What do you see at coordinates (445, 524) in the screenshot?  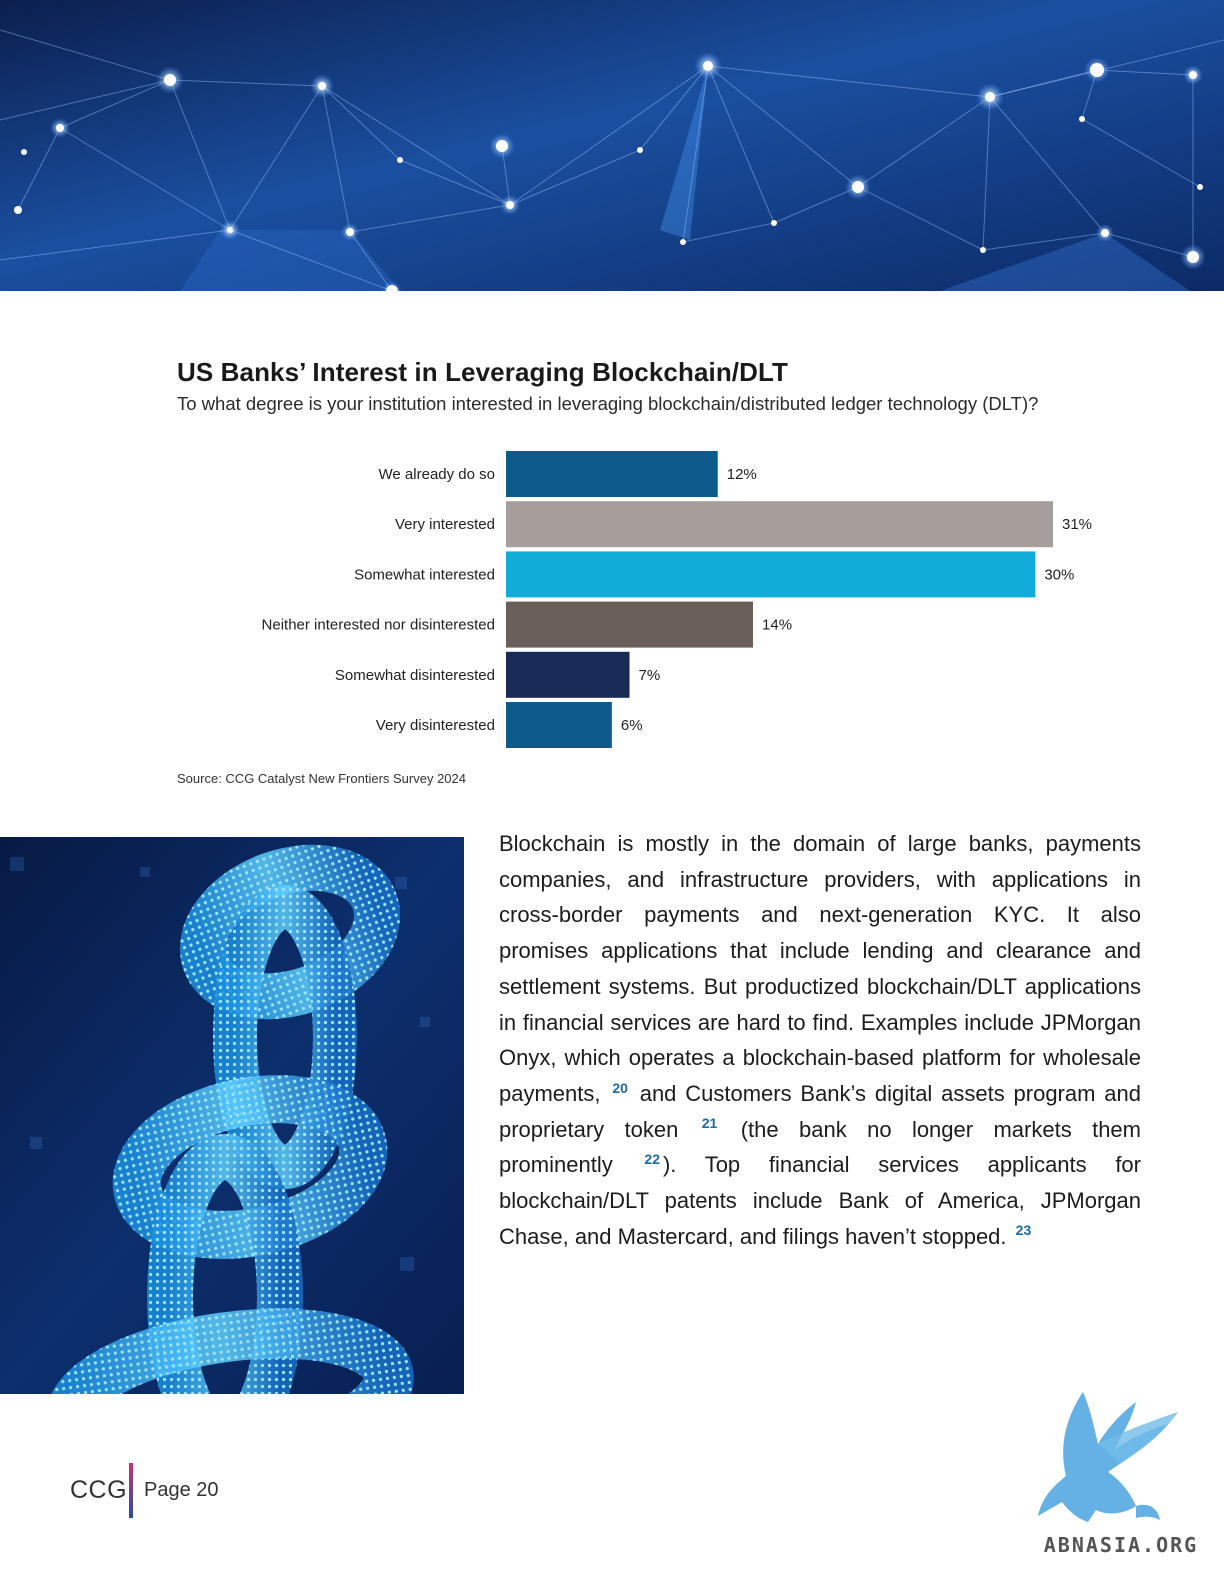 I see `category-label: Very interested` at bounding box center [445, 524].